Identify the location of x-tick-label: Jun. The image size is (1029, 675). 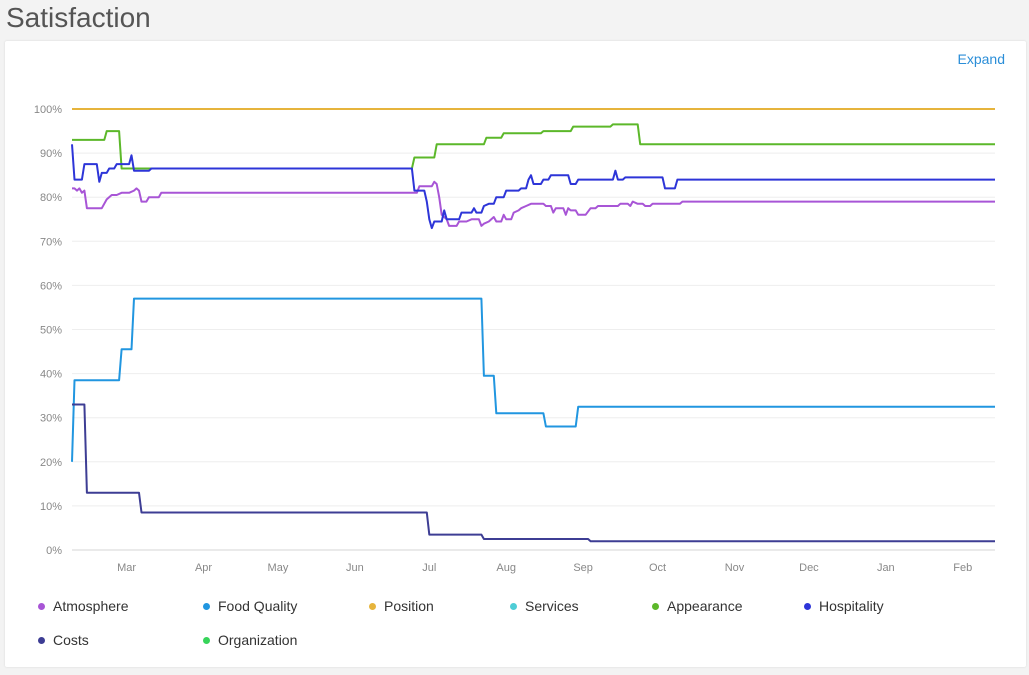
(355, 568).